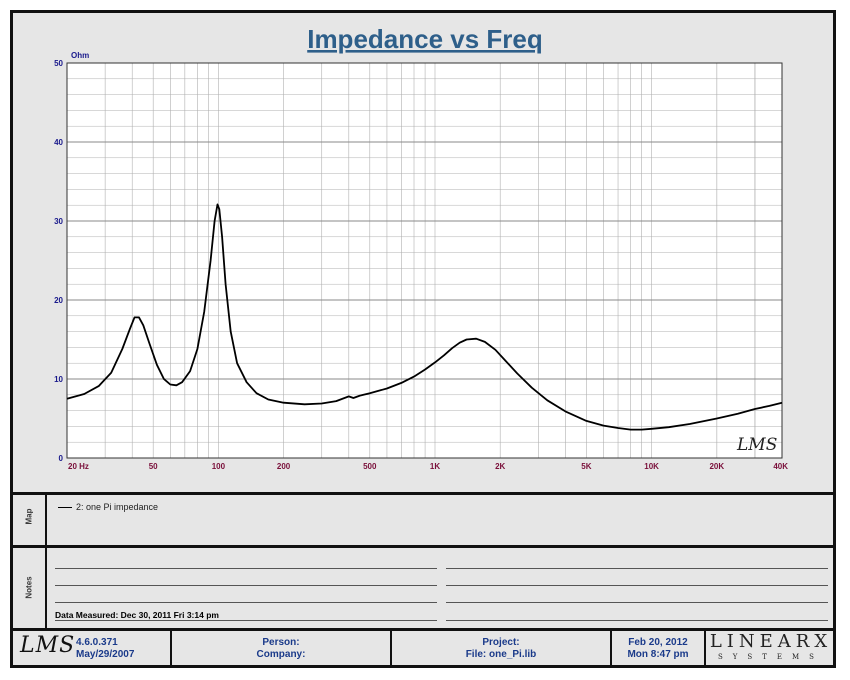 This screenshot has height=680, width=850. I want to click on divider-map, so click(423, 493).